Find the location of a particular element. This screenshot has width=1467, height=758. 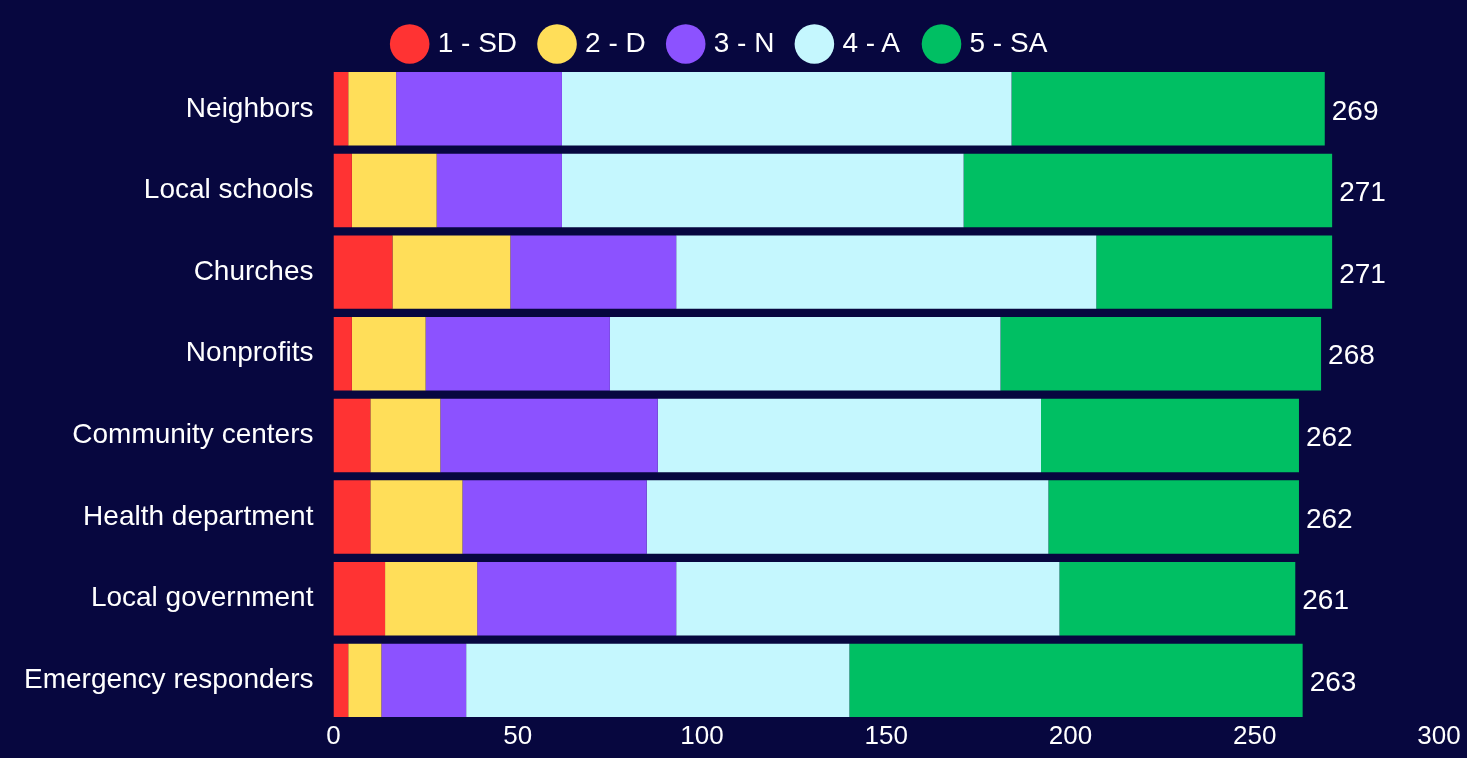

x-tick-label: 300 is located at coordinates (1439, 734).